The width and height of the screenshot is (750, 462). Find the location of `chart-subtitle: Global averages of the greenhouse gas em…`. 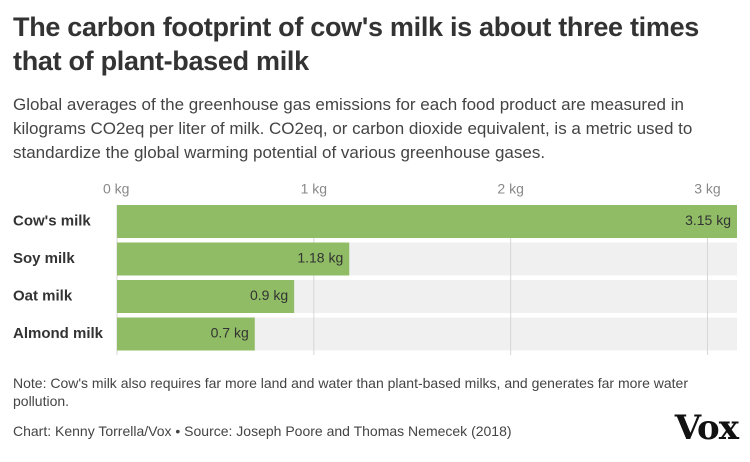

chart-subtitle: Global averages of the greenhouse gas em… is located at coordinates (353, 128).